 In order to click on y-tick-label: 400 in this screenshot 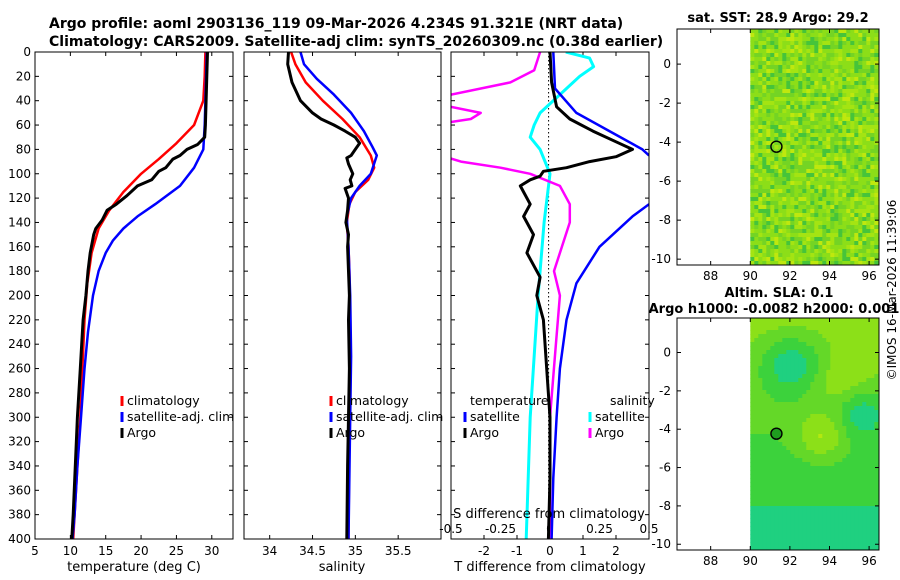, I will do `click(19, 539)`.